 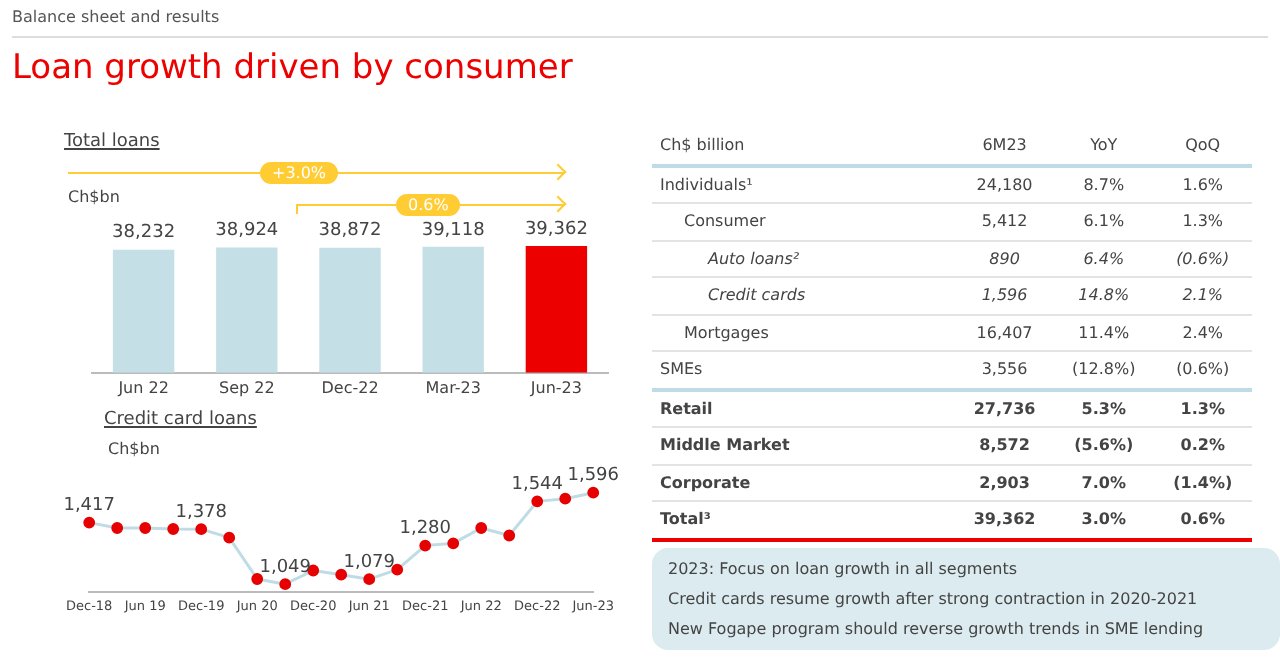 What do you see at coordinates (1202, 184) in the screenshot?
I see `data-label: 1.6%` at bounding box center [1202, 184].